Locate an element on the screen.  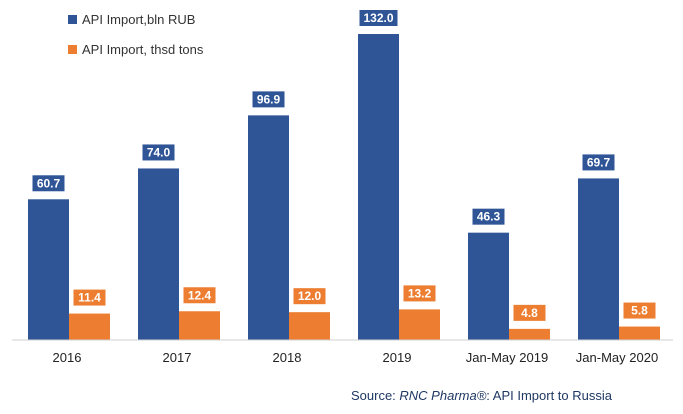
source-brand: RNC Pharma® is located at coordinates (442, 395).